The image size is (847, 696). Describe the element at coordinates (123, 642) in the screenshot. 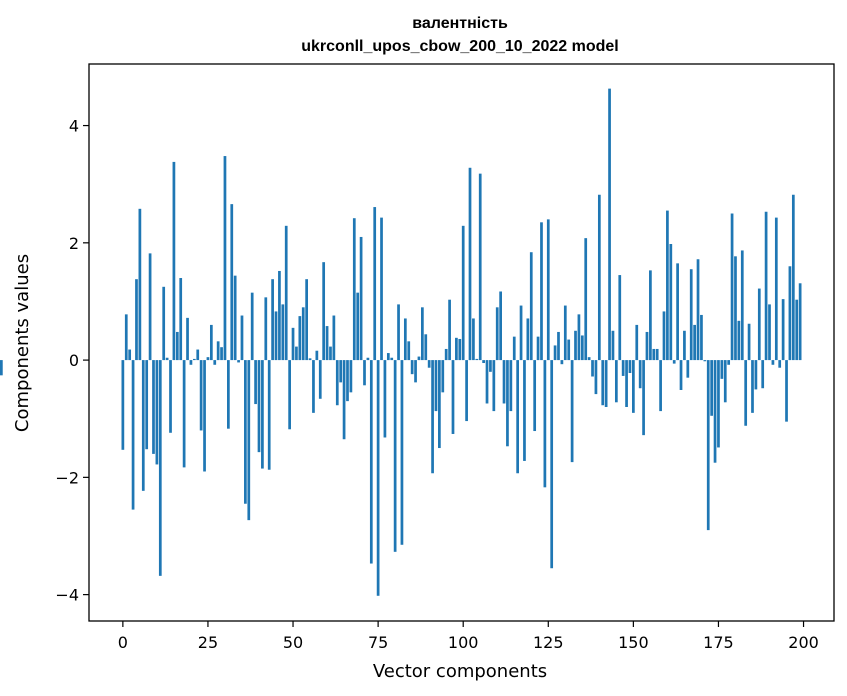

I see `x-tick-label: 0` at that location.